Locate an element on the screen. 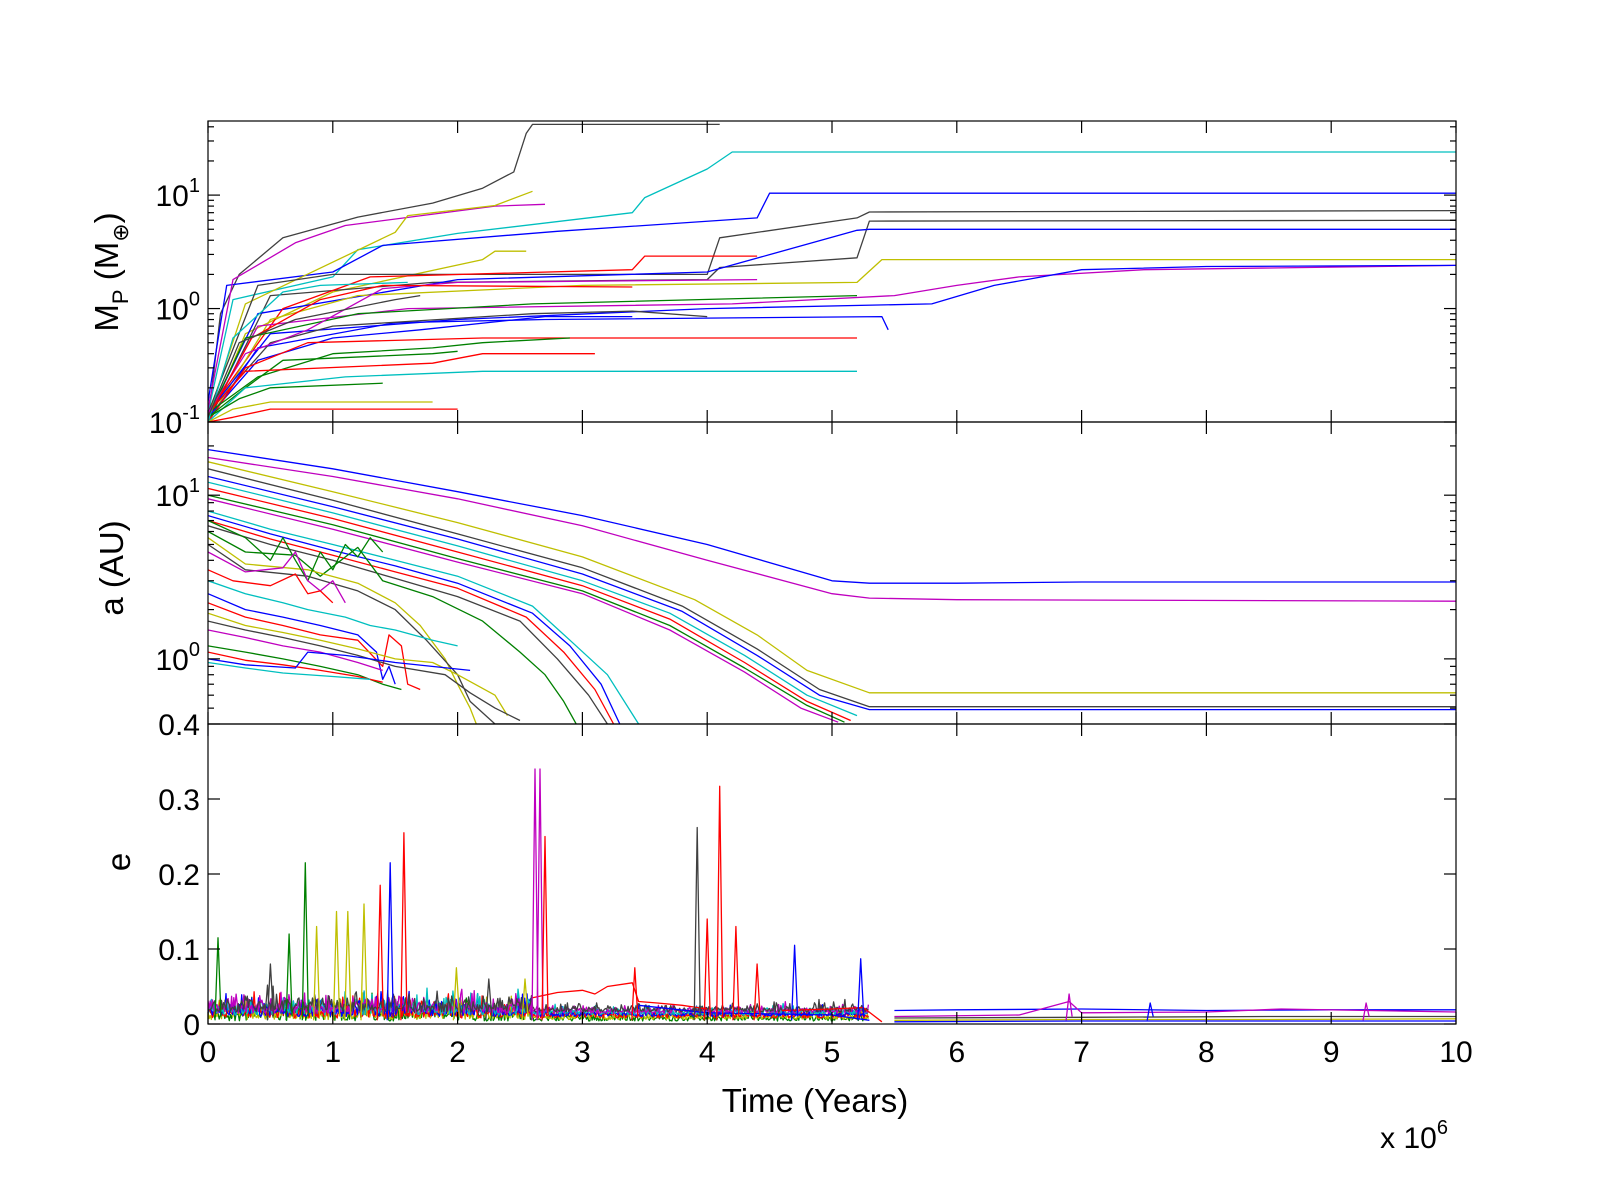  mass-ytick-label-exp-2: 1 is located at coordinates (194, 186).